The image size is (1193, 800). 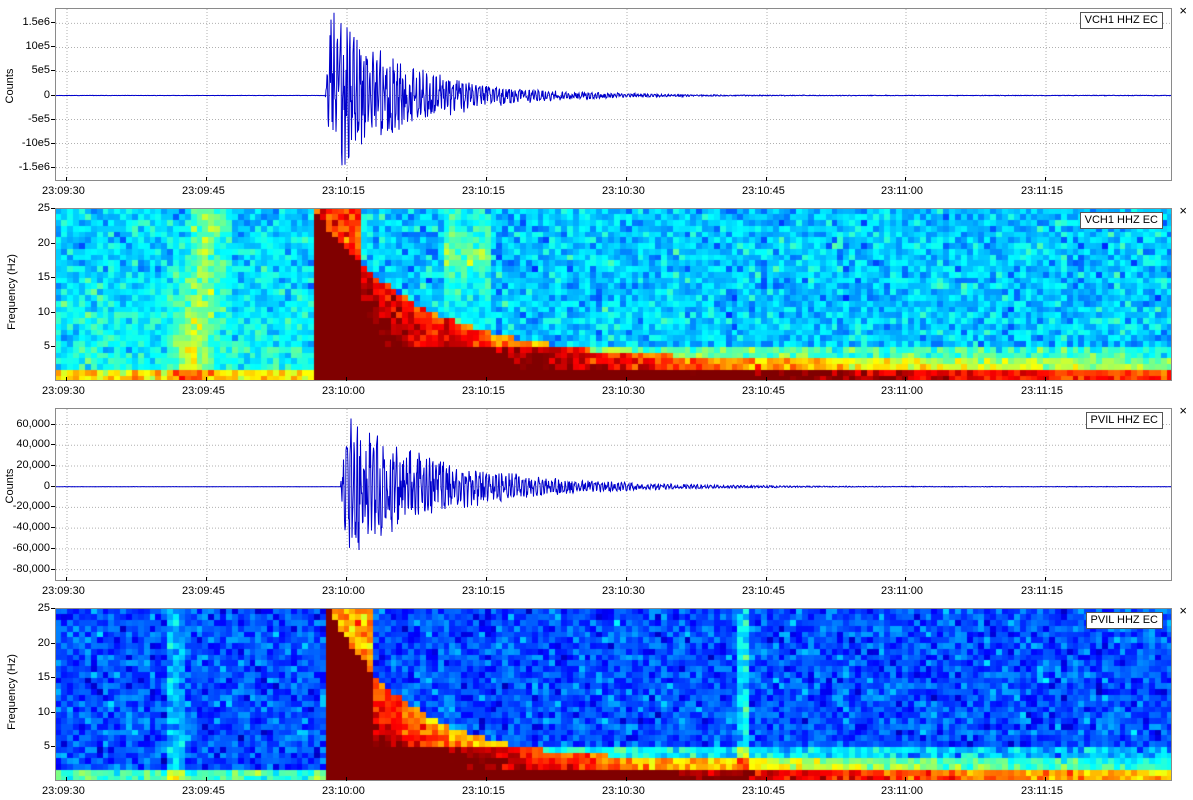 I want to click on y-tick-label: -5e5, so click(x=38, y=118).